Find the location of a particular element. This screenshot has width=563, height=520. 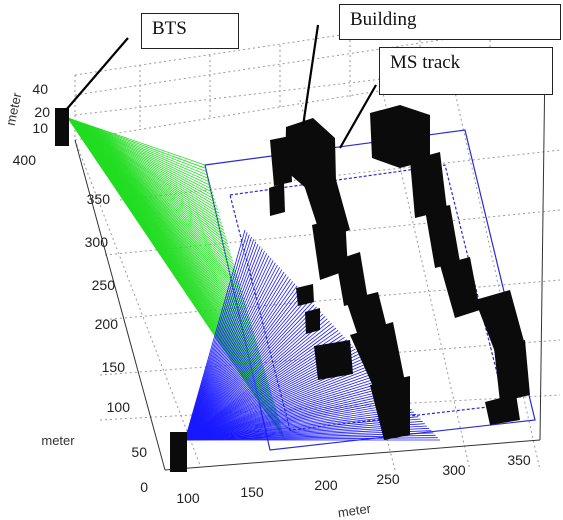

y-tick: 200 is located at coordinates (107, 324).